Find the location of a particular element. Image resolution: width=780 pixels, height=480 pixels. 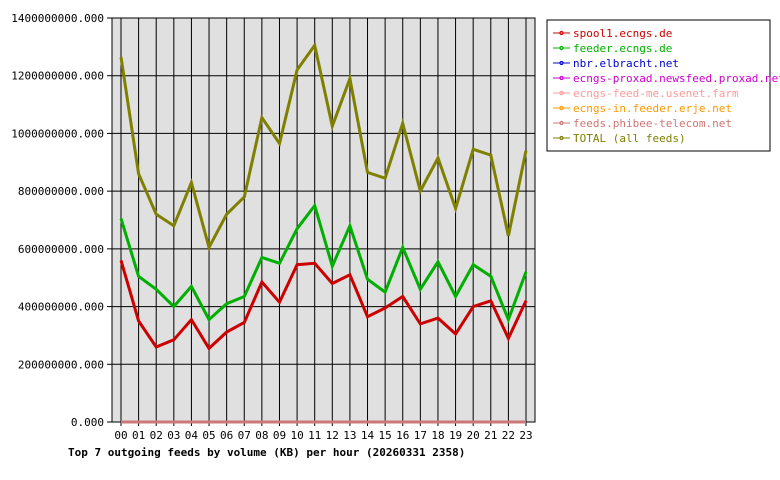

x-tick-label: 16 is located at coordinates (402, 435).